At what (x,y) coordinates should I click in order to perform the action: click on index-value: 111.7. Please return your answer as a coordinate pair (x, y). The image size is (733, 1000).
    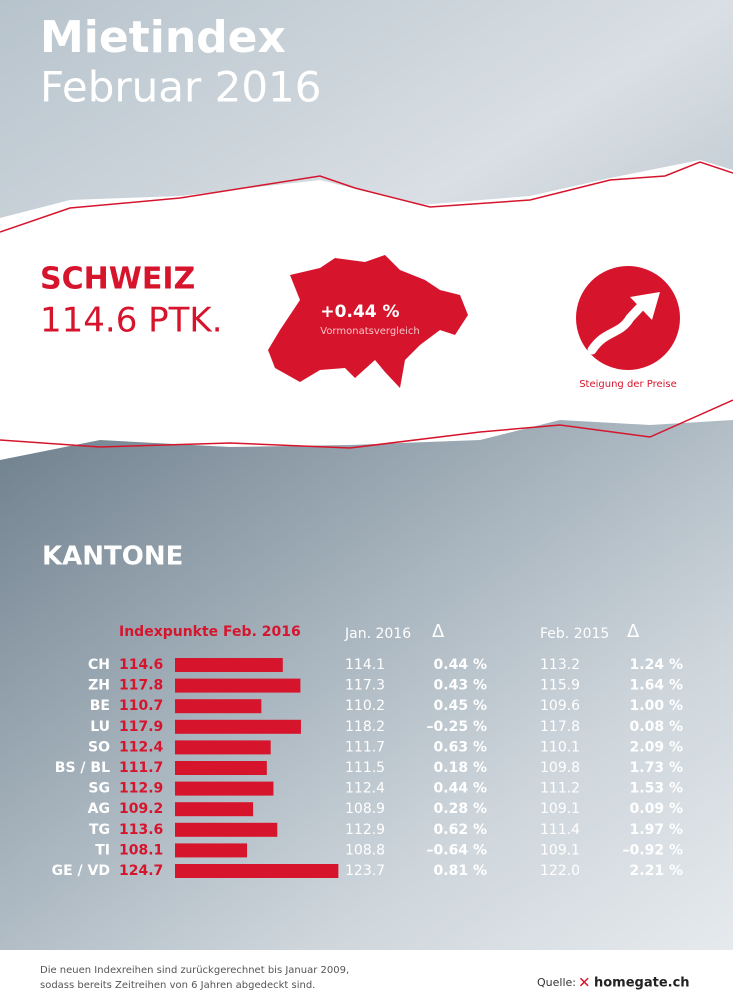
    Looking at the image, I should click on (141, 768).